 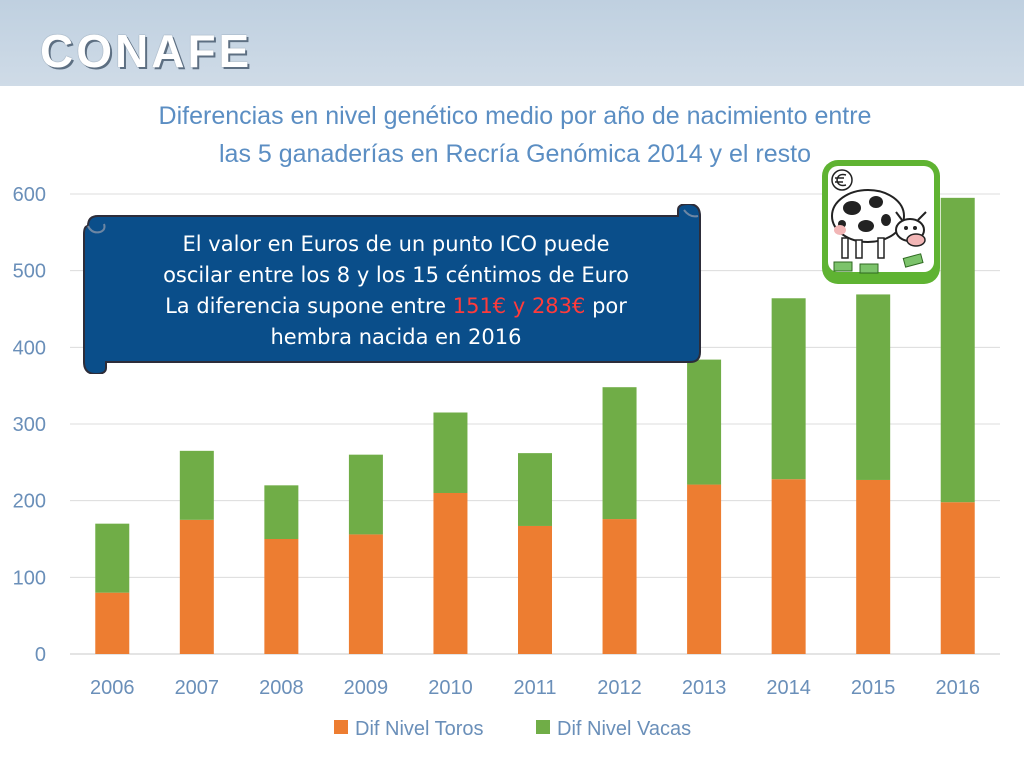 I want to click on y-tick-label: 300, so click(x=29, y=425).